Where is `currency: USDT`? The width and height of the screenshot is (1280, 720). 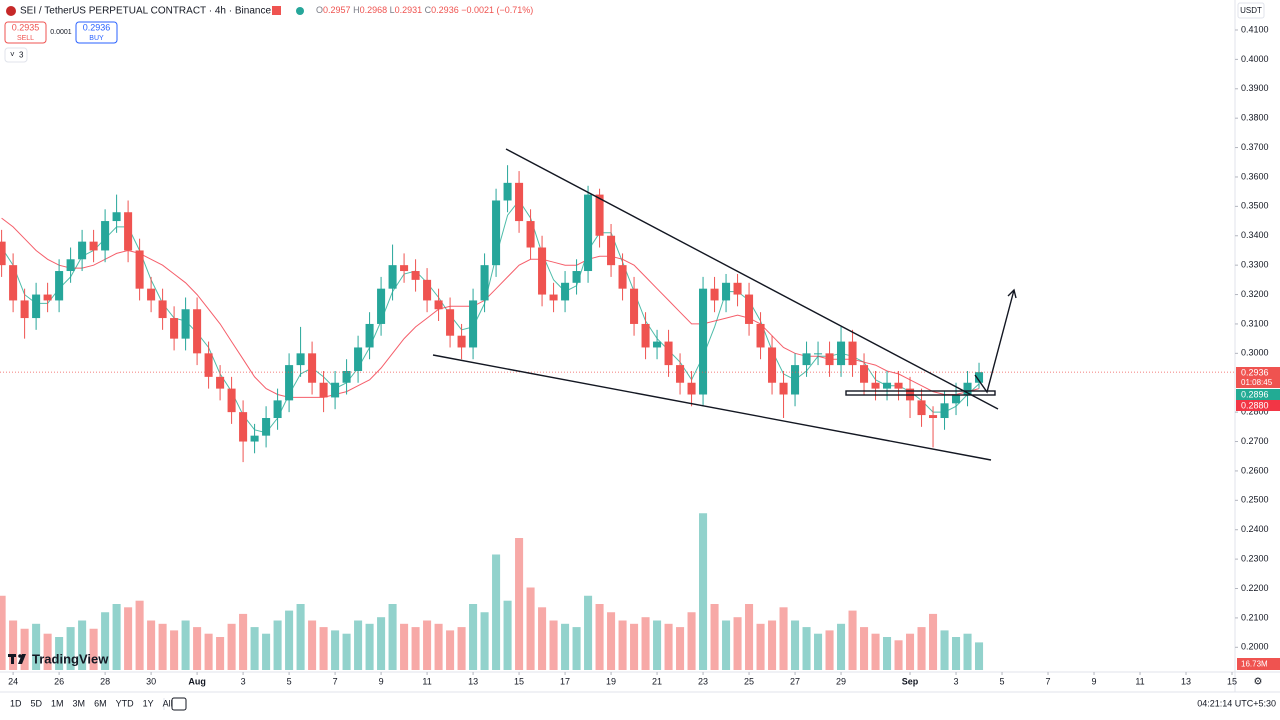
currency: USDT is located at coordinates (1251, 10).